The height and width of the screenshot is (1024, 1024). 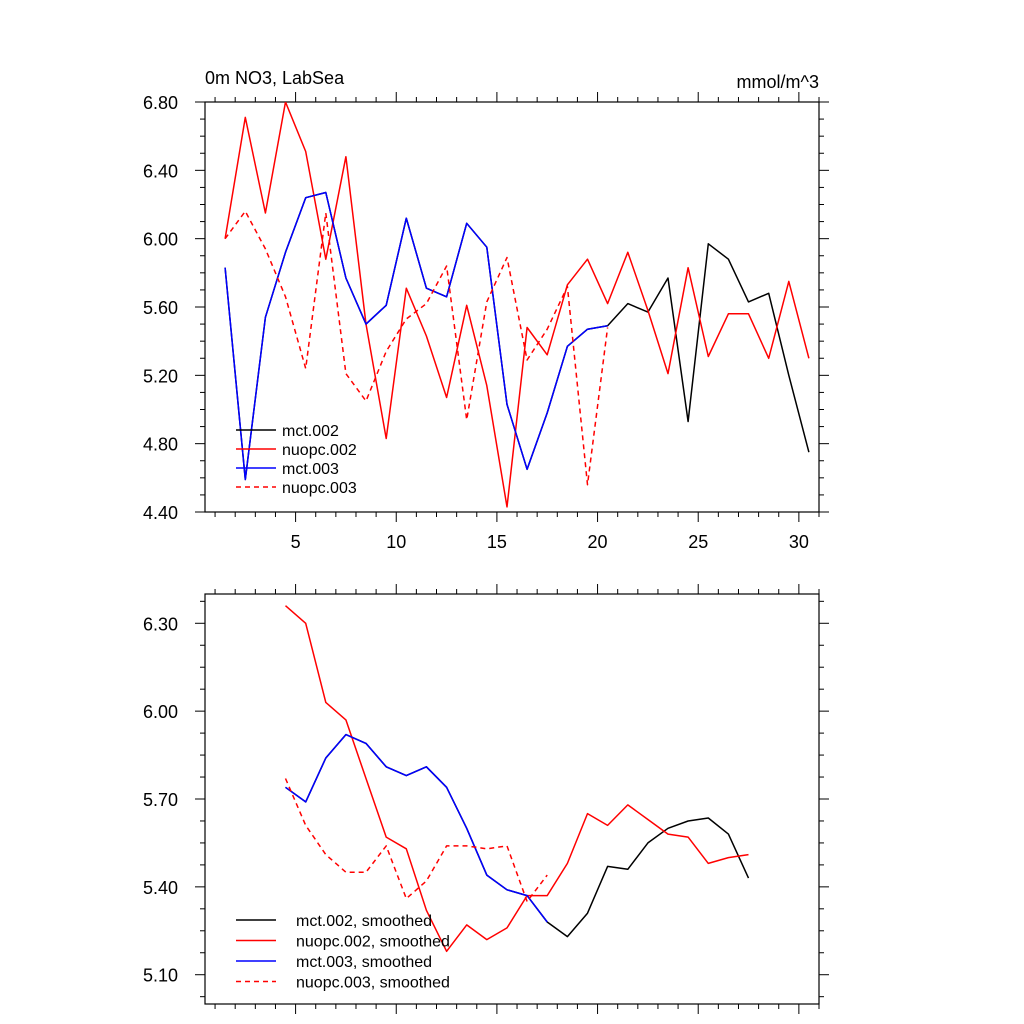 What do you see at coordinates (160, 240) in the screenshot?
I see `top-y-tick-label: 6.00` at bounding box center [160, 240].